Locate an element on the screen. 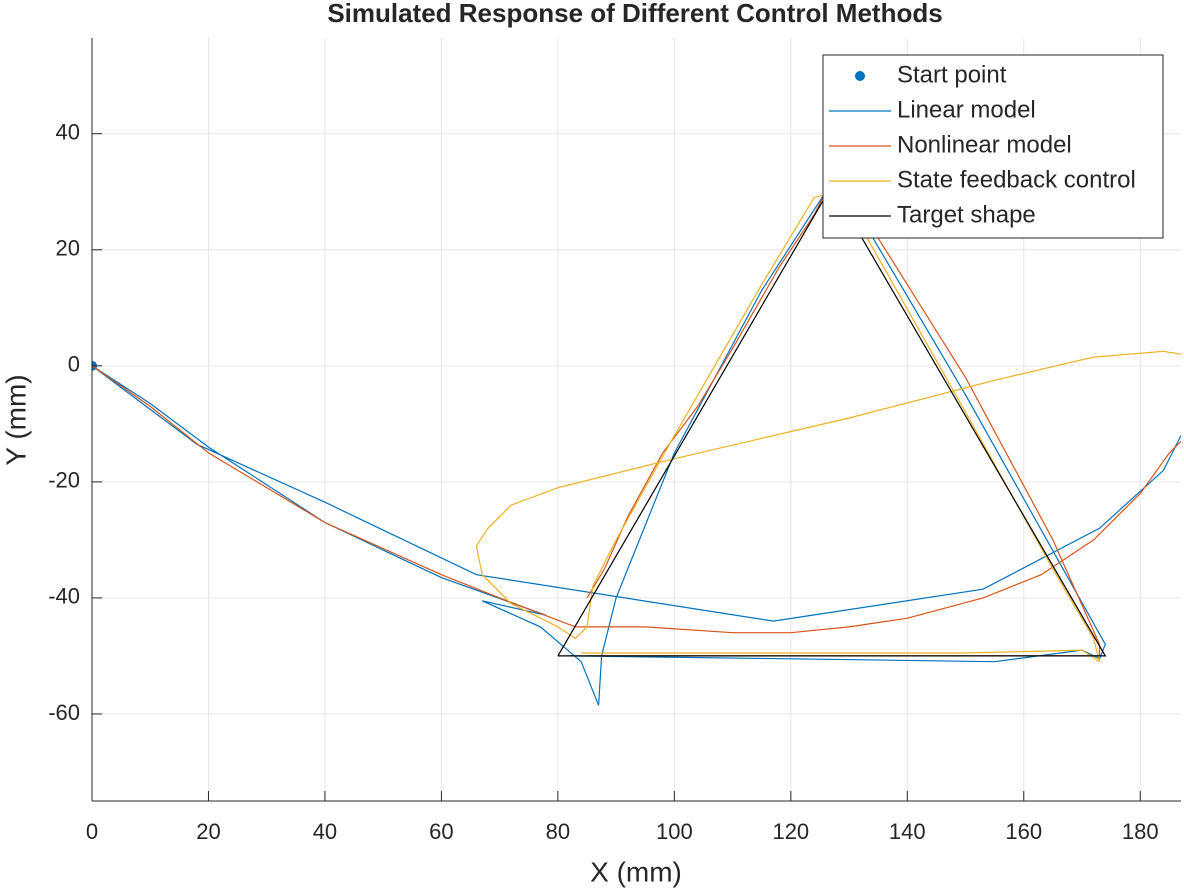 This screenshot has width=1184, height=893. legend-label: Target shape is located at coordinates (966, 214).